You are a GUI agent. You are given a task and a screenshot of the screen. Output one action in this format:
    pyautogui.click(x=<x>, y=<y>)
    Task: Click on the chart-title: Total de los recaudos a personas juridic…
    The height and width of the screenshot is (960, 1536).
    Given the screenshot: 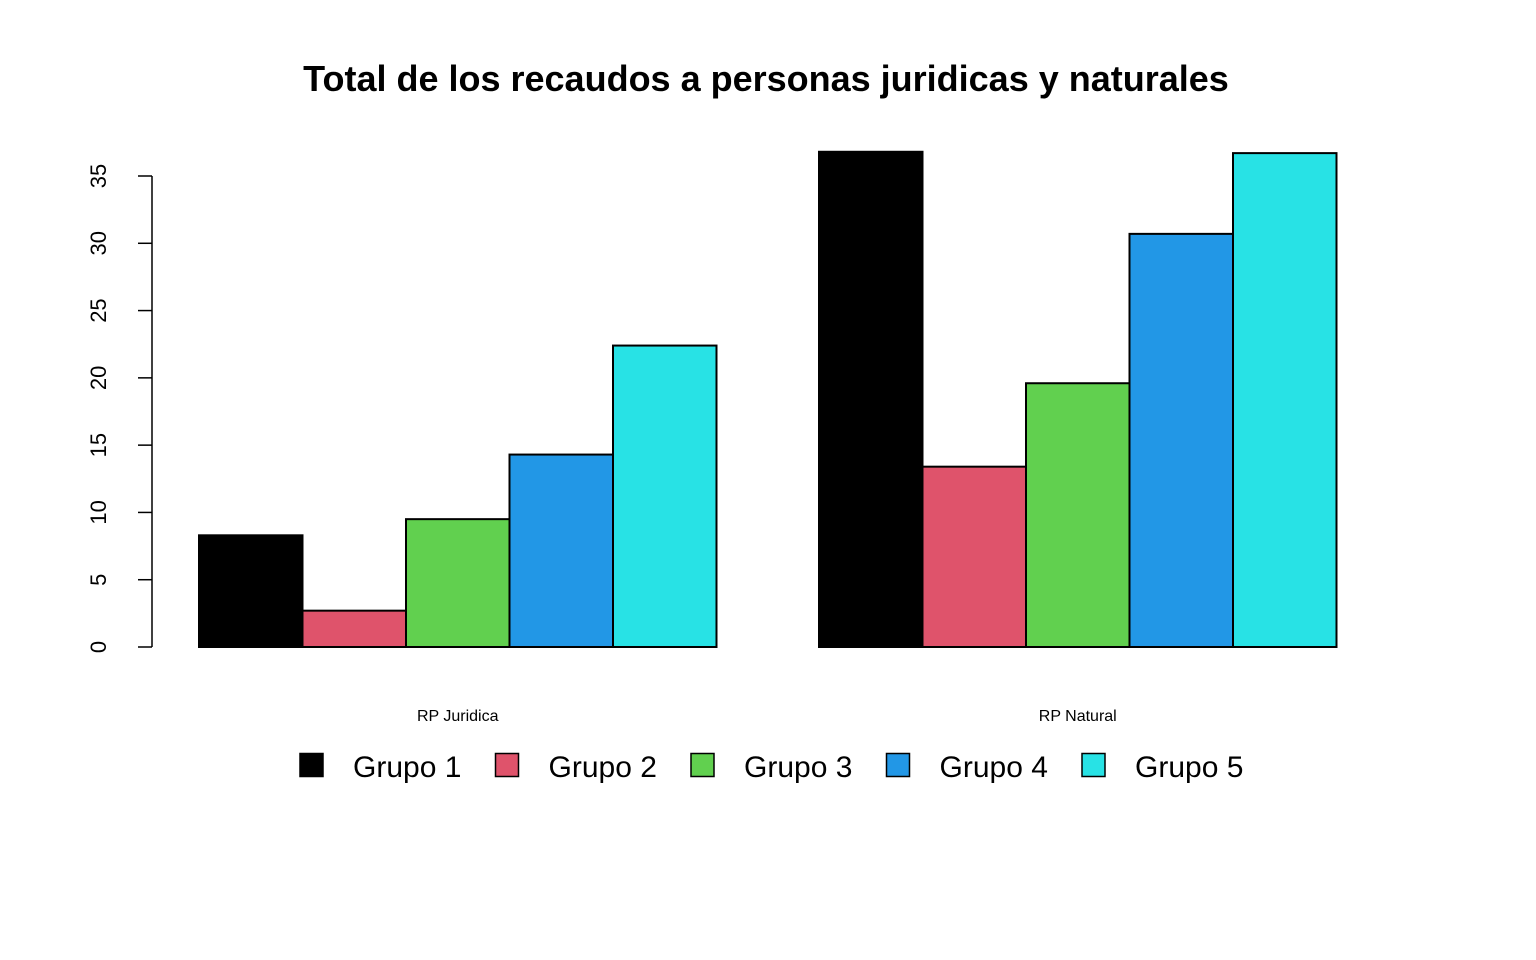 What is the action you would take?
    pyautogui.click(x=766, y=78)
    